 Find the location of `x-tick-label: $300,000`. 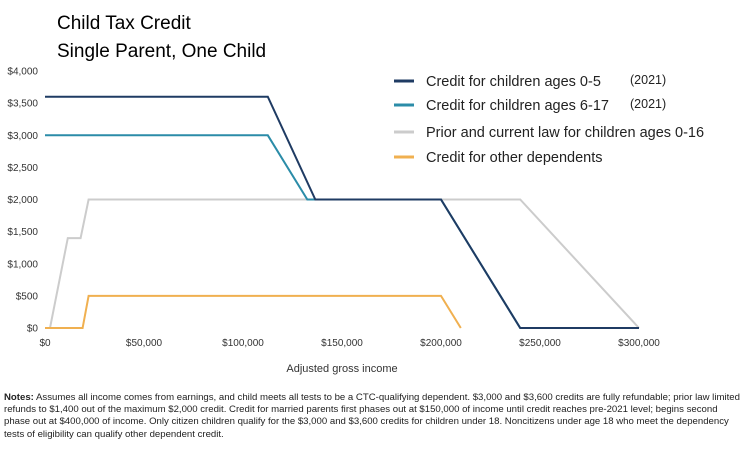

x-tick-label: $300,000 is located at coordinates (639, 343).